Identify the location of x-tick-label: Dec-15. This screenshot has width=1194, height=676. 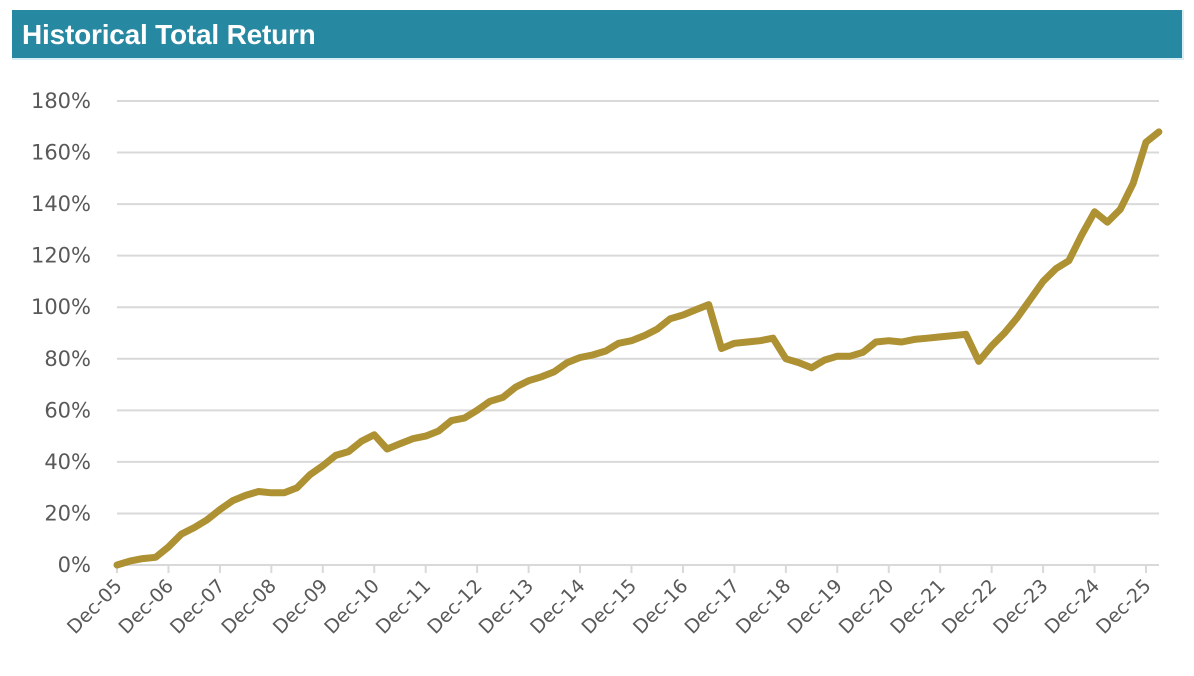
(610, 607).